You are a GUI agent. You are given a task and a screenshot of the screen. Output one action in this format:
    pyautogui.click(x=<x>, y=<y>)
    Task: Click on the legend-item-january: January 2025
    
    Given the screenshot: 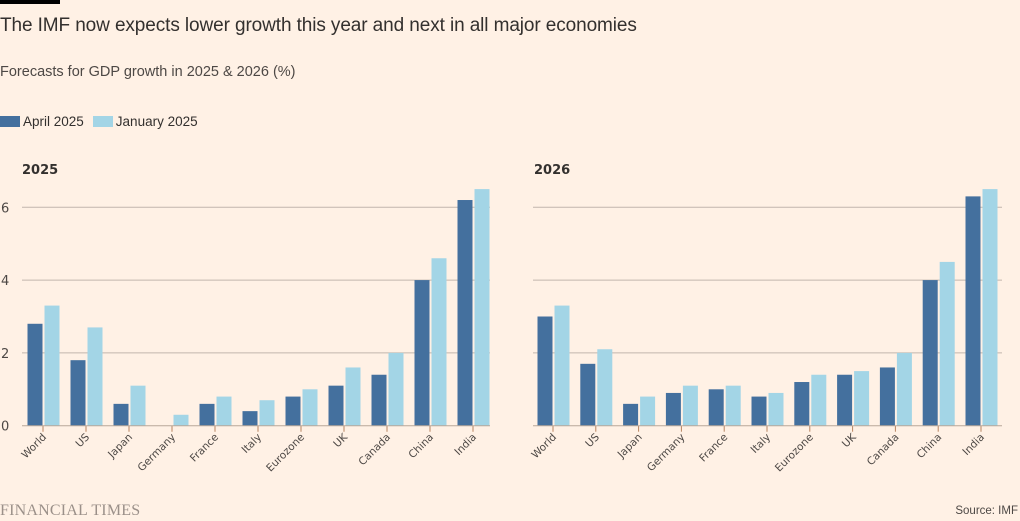 What is the action you would take?
    pyautogui.click(x=145, y=121)
    